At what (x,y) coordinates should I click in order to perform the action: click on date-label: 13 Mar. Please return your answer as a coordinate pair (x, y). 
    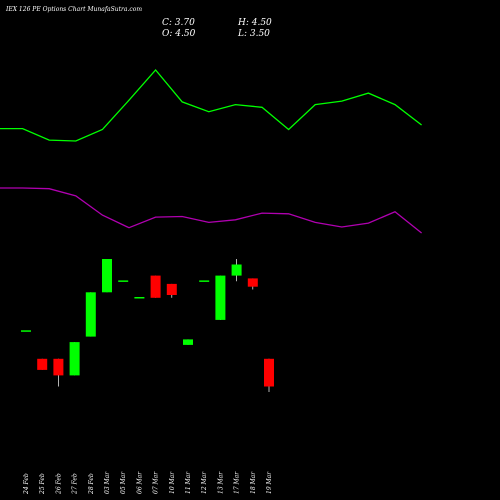
    Looking at the image, I should click on (220, 482).